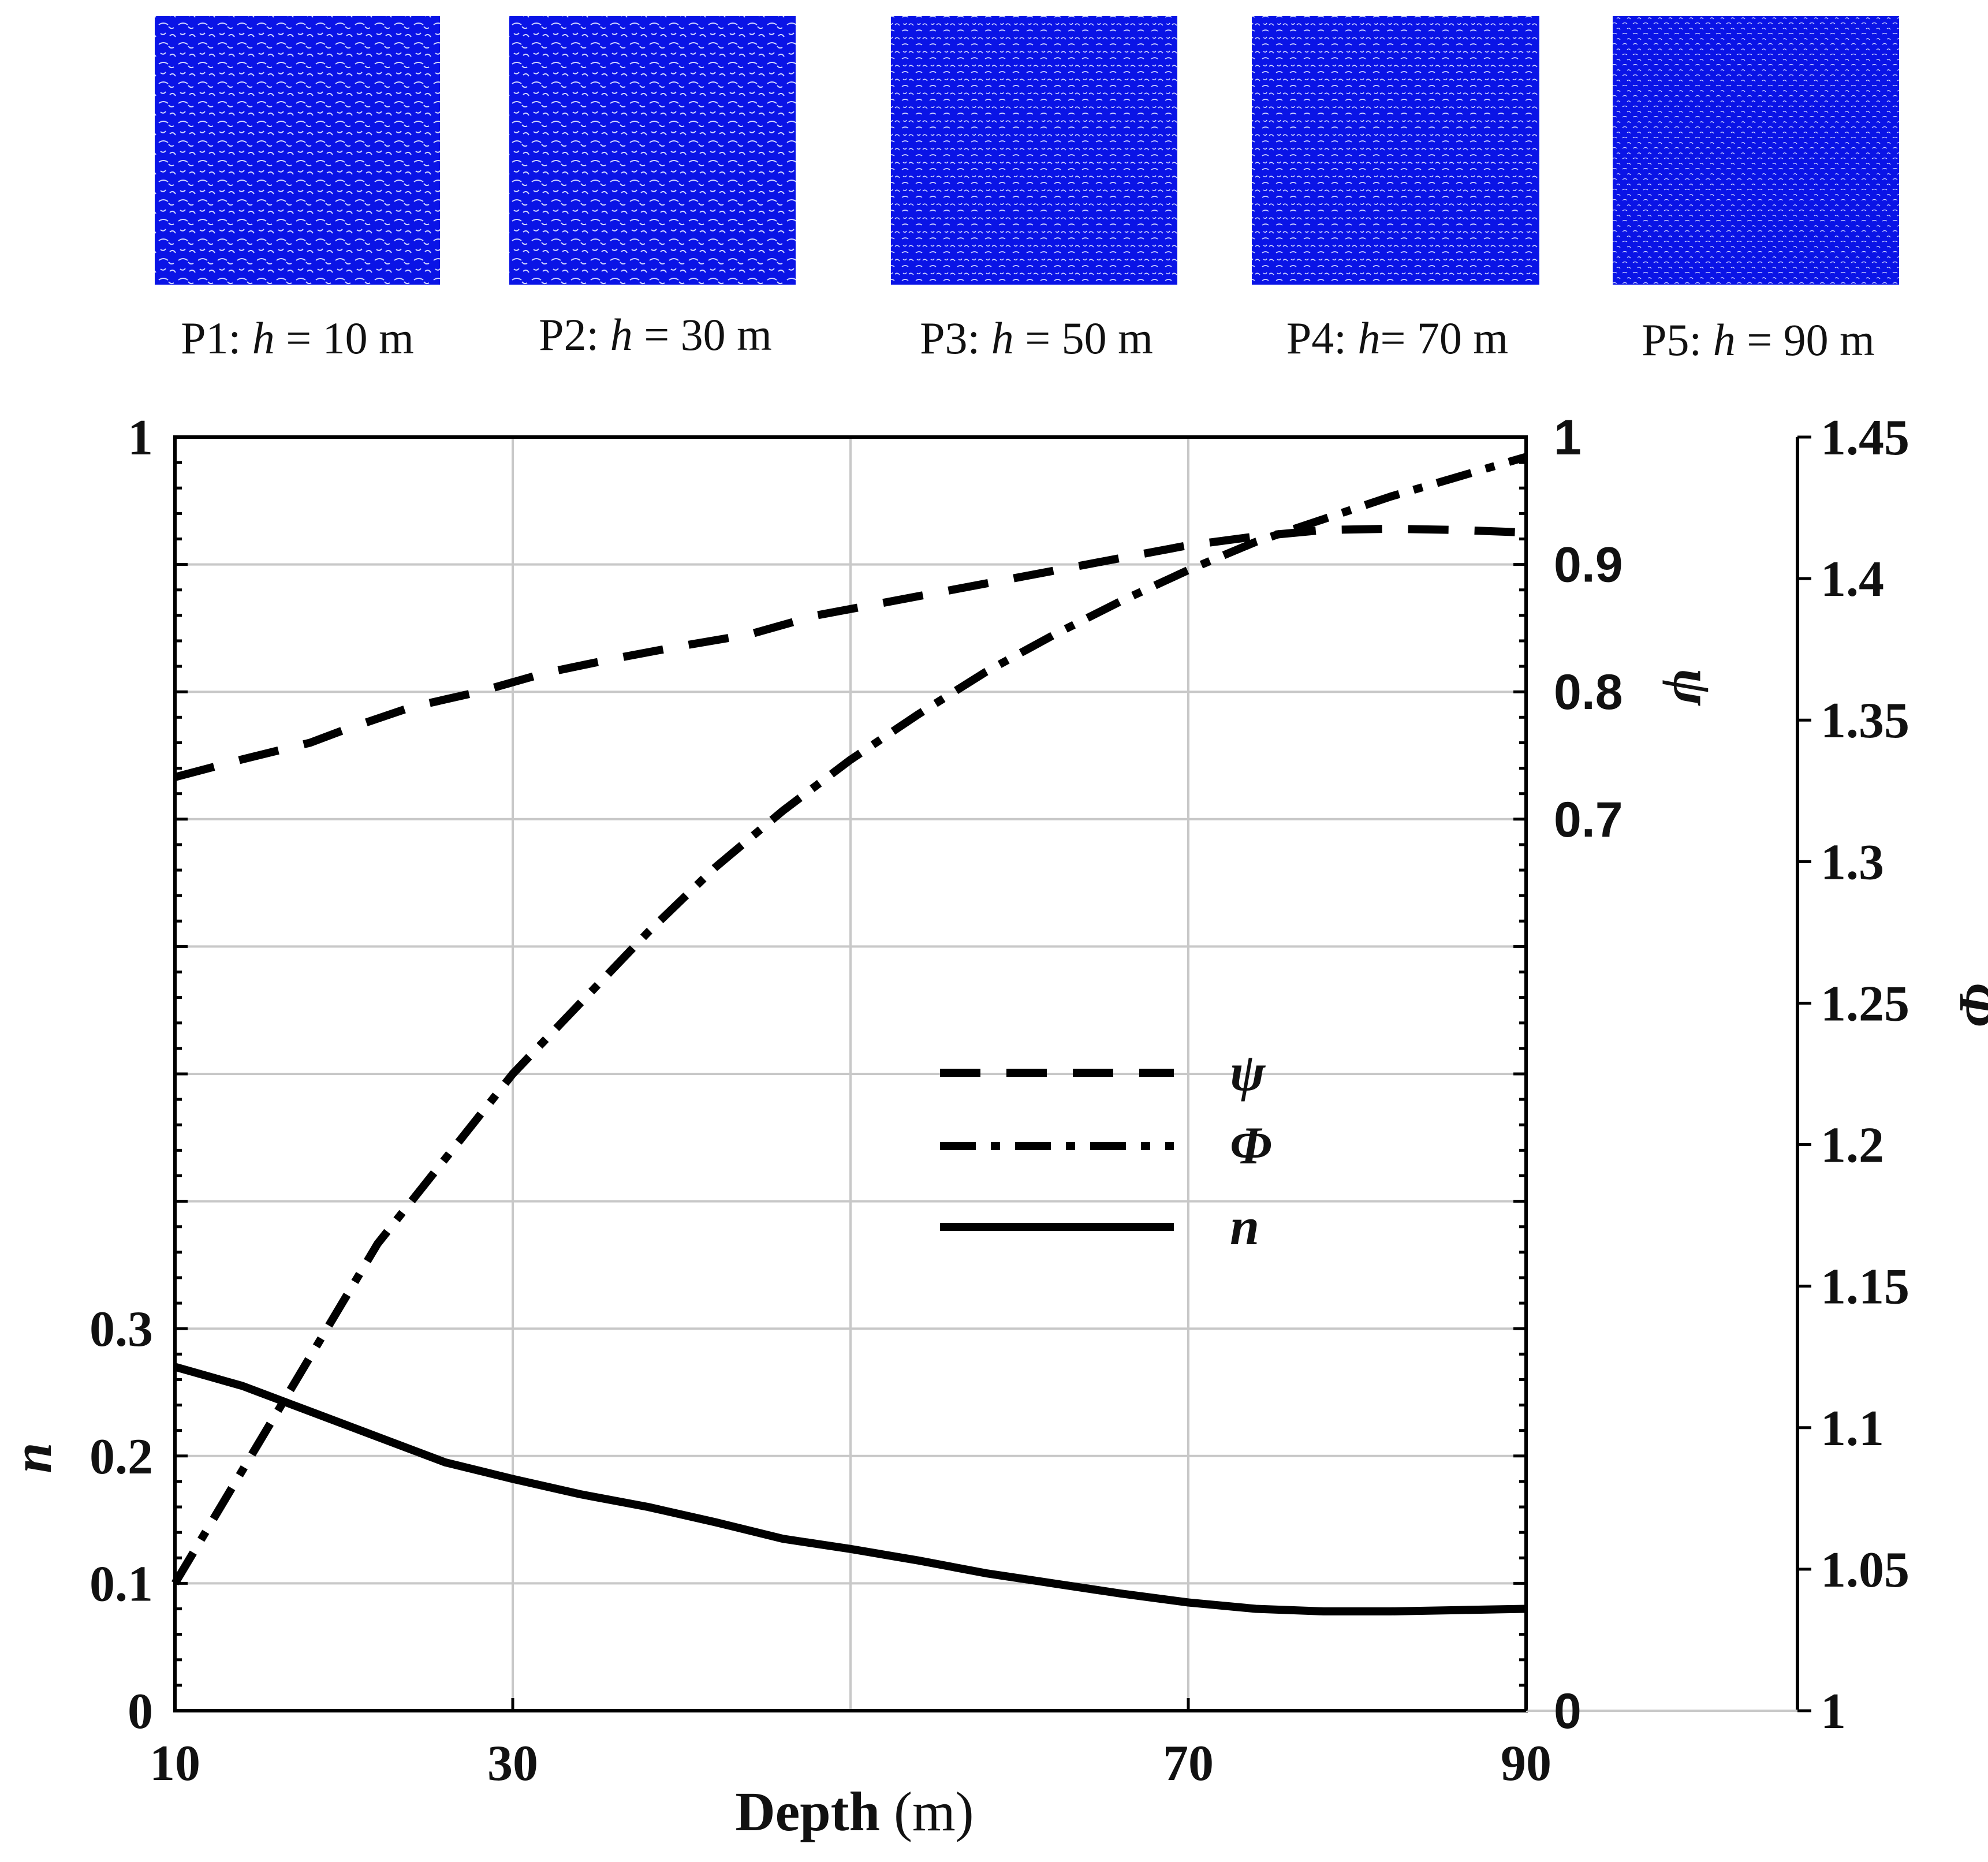  What do you see at coordinates (140, 1712) in the screenshot?
I see `n-tick-label: 0` at bounding box center [140, 1712].